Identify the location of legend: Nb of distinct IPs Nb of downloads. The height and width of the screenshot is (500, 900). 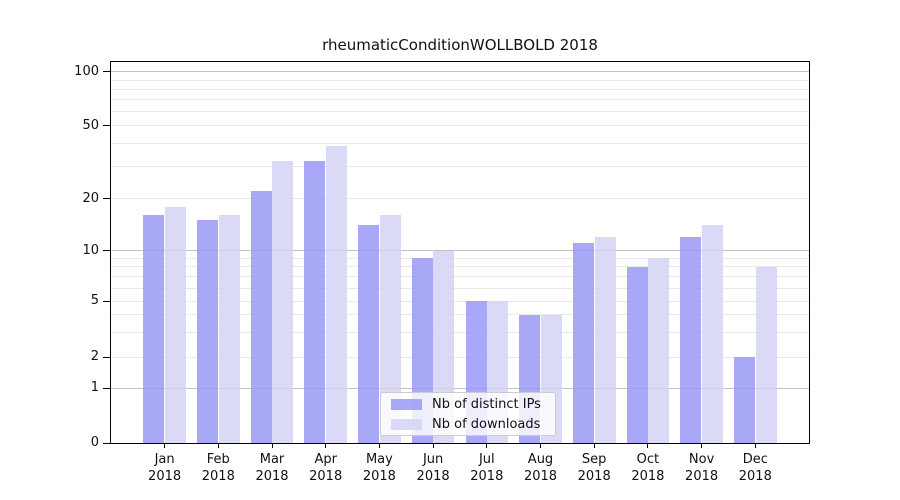
(468, 414).